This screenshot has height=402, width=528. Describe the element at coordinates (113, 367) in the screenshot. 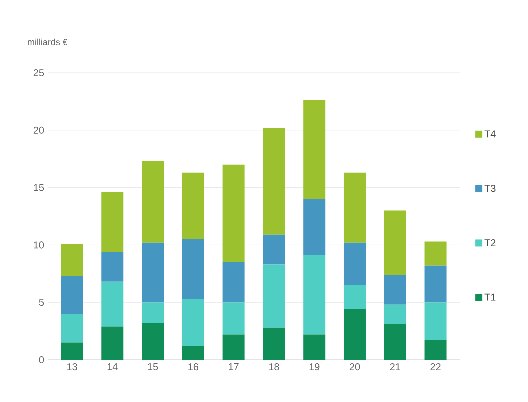

I see `x-tick-label: 14` at that location.